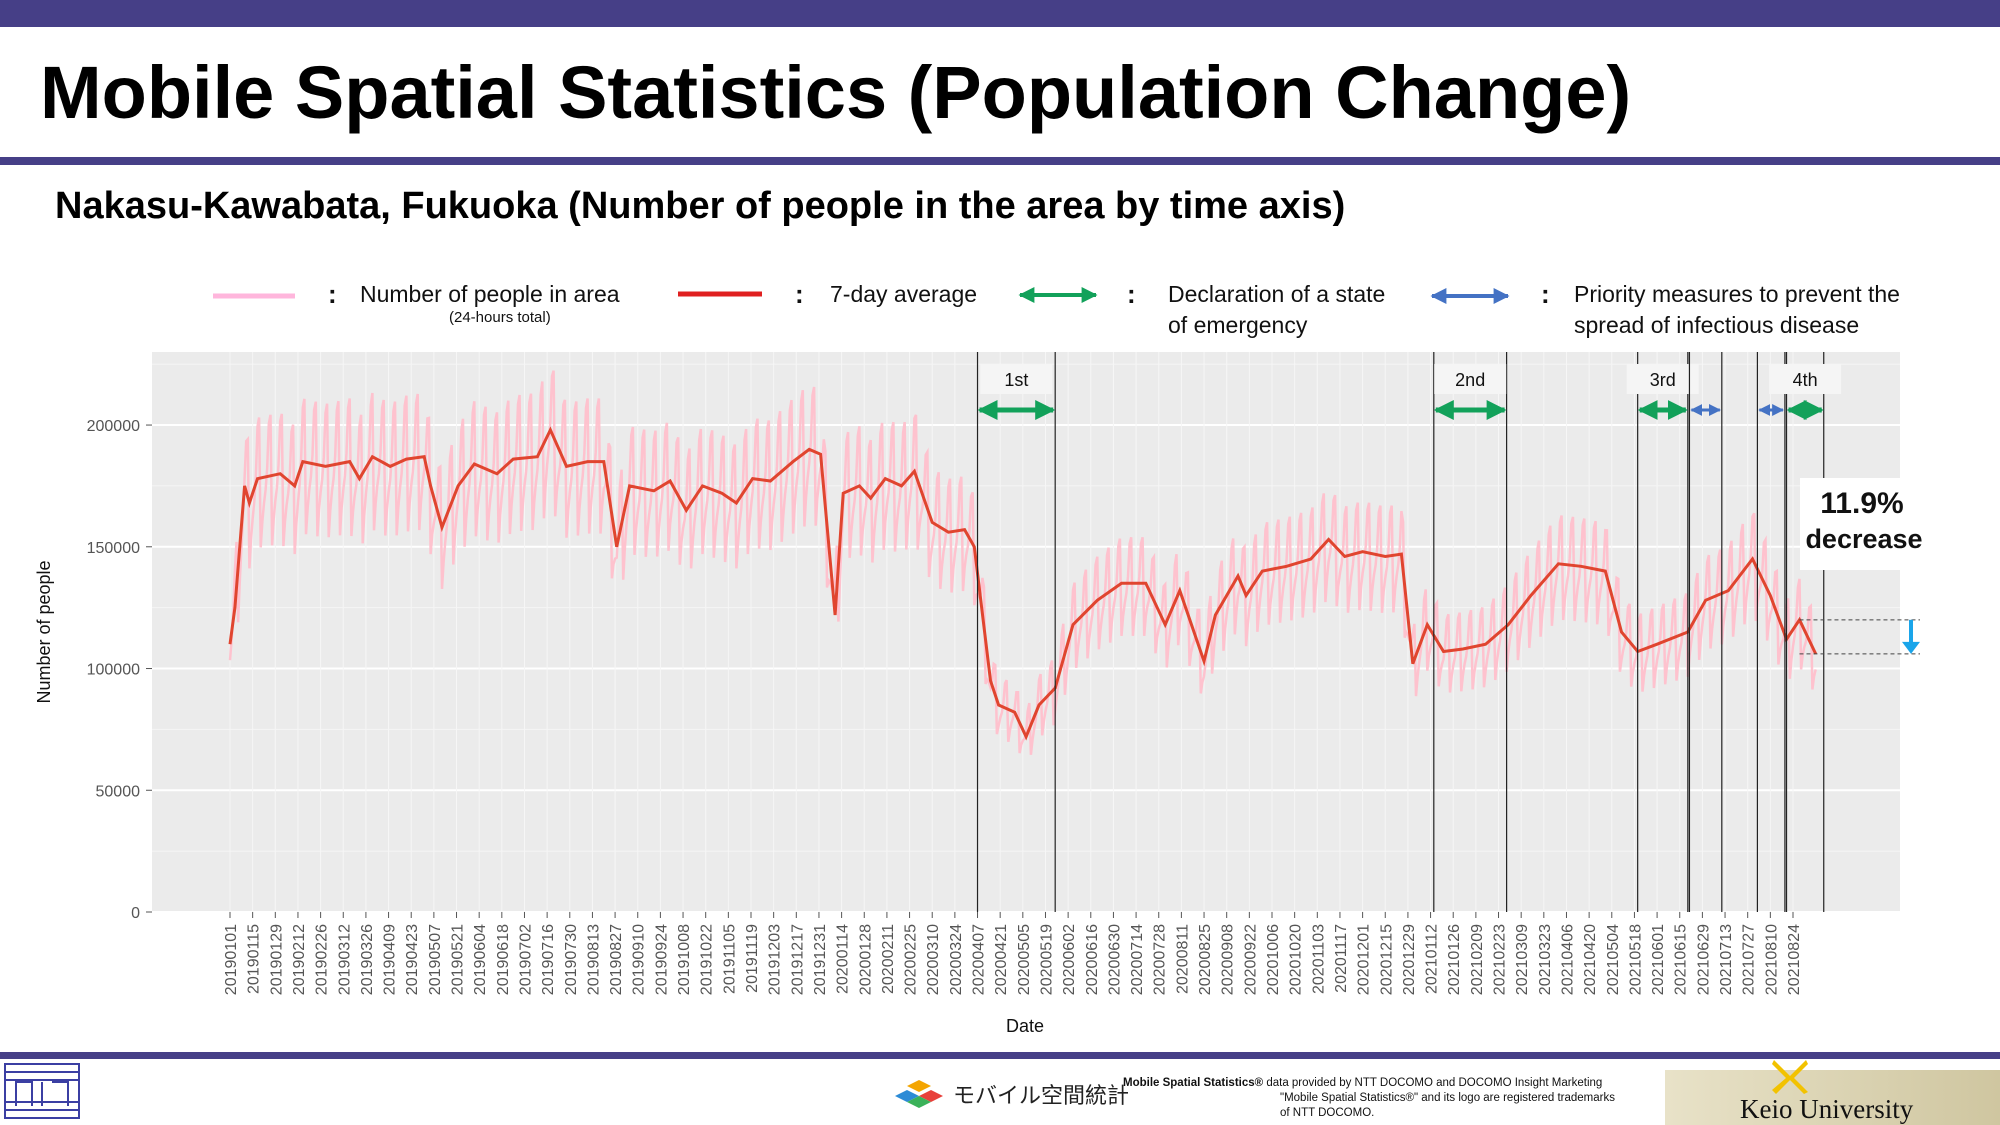 This screenshot has height=1125, width=2000. I want to click on x-tick-label: 20190730, so click(571, 959).